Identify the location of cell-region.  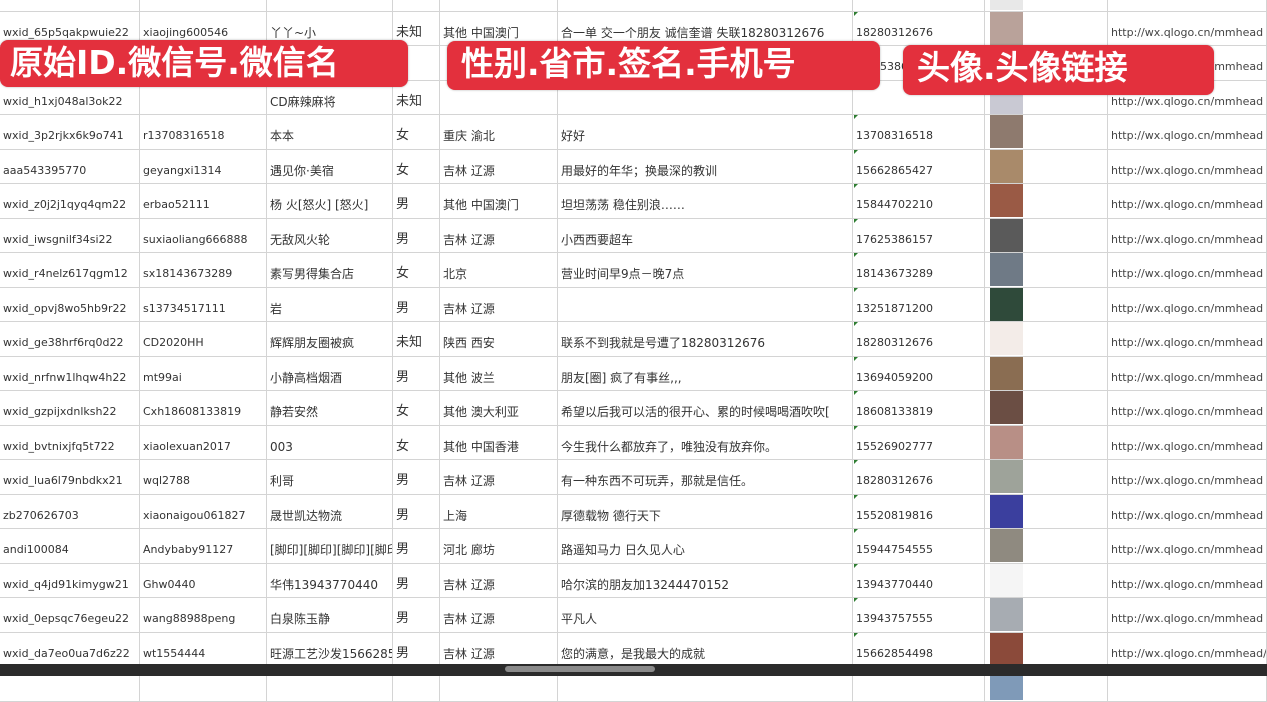
(499, 5).